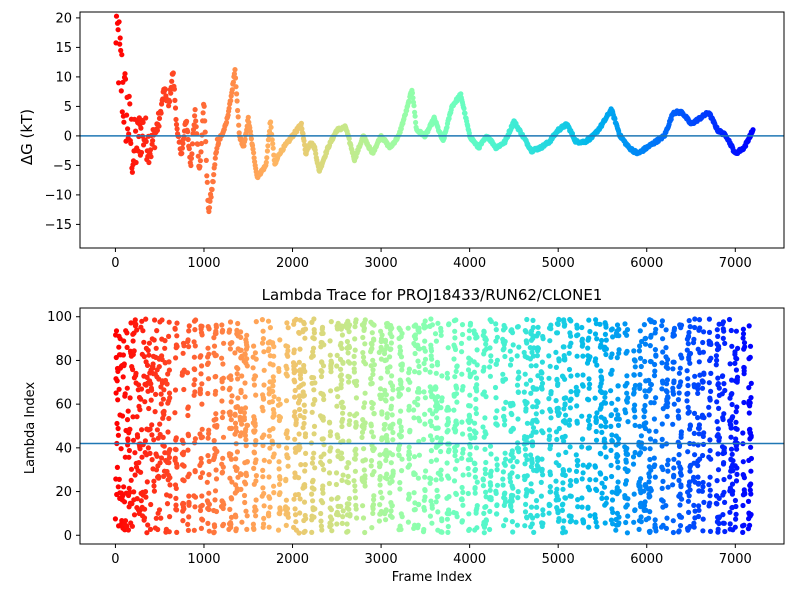  Describe the element at coordinates (432, 295) in the screenshot. I see `lambda-trace-title: Lambda Trace for PROJ18433/RUN62/CLONE1` at that location.